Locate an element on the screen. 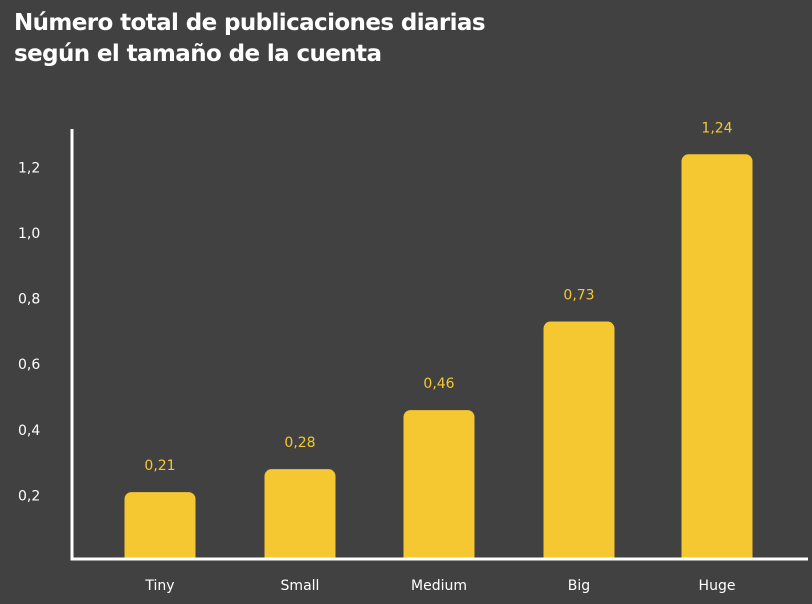  bar-small is located at coordinates (300, 518).